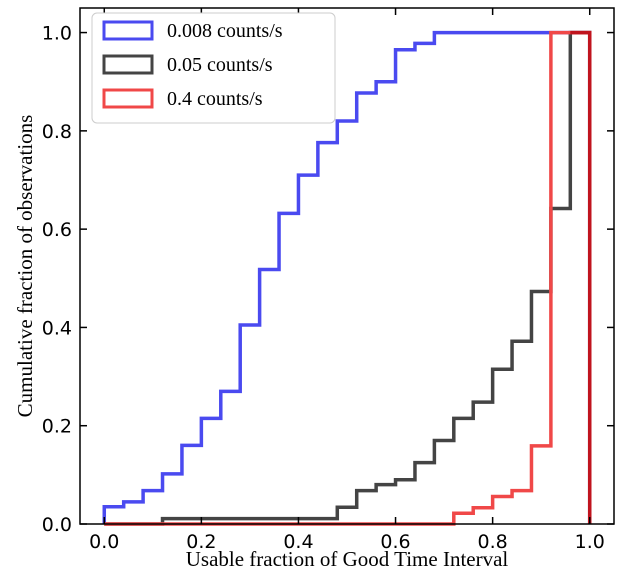  What do you see at coordinates (57, 34) in the screenshot?
I see `y-tick-label: 1.0` at bounding box center [57, 34].